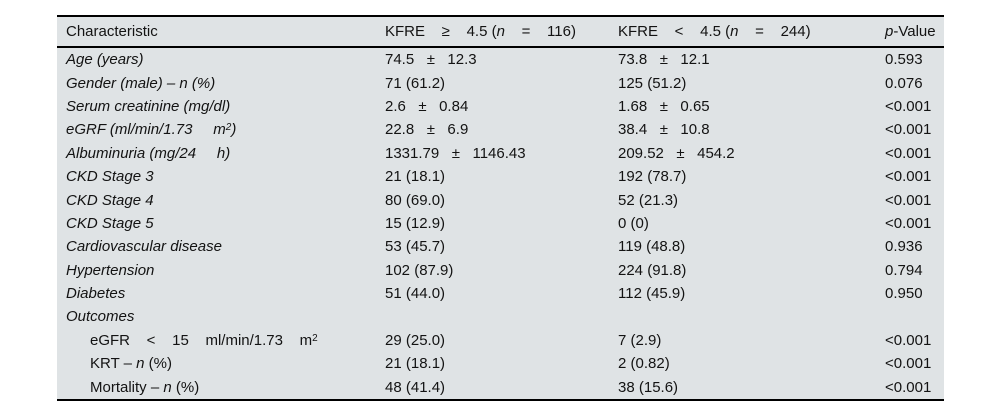 This screenshot has width=1000, height=417. What do you see at coordinates (904, 247) in the screenshot?
I see `cell-cardiovascular-disease-p-value: 0.936` at bounding box center [904, 247].